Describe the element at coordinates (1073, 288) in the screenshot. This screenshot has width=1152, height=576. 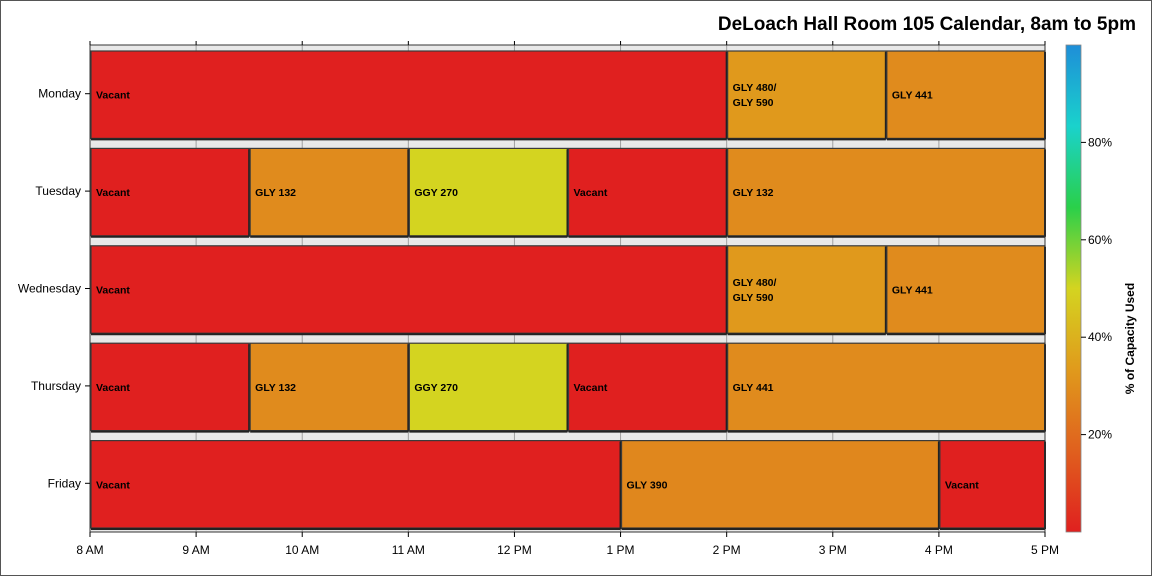
I see `colorbar` at that location.